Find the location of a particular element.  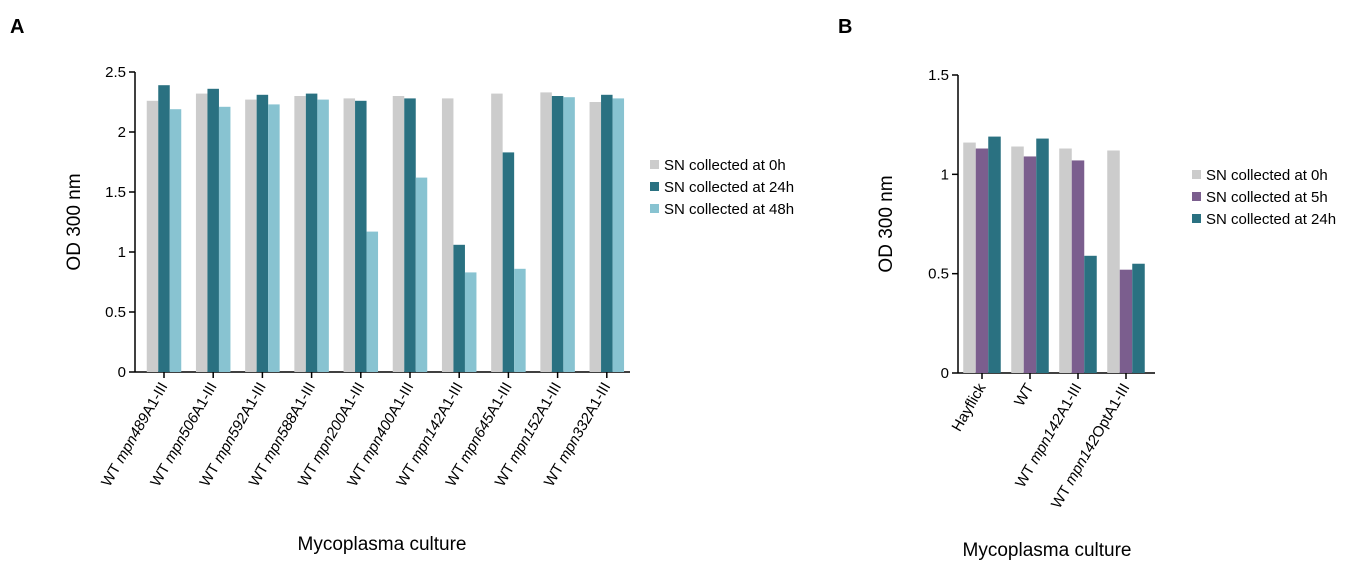

chart-b-bar-s1-c1 is located at coordinates (1030, 264).